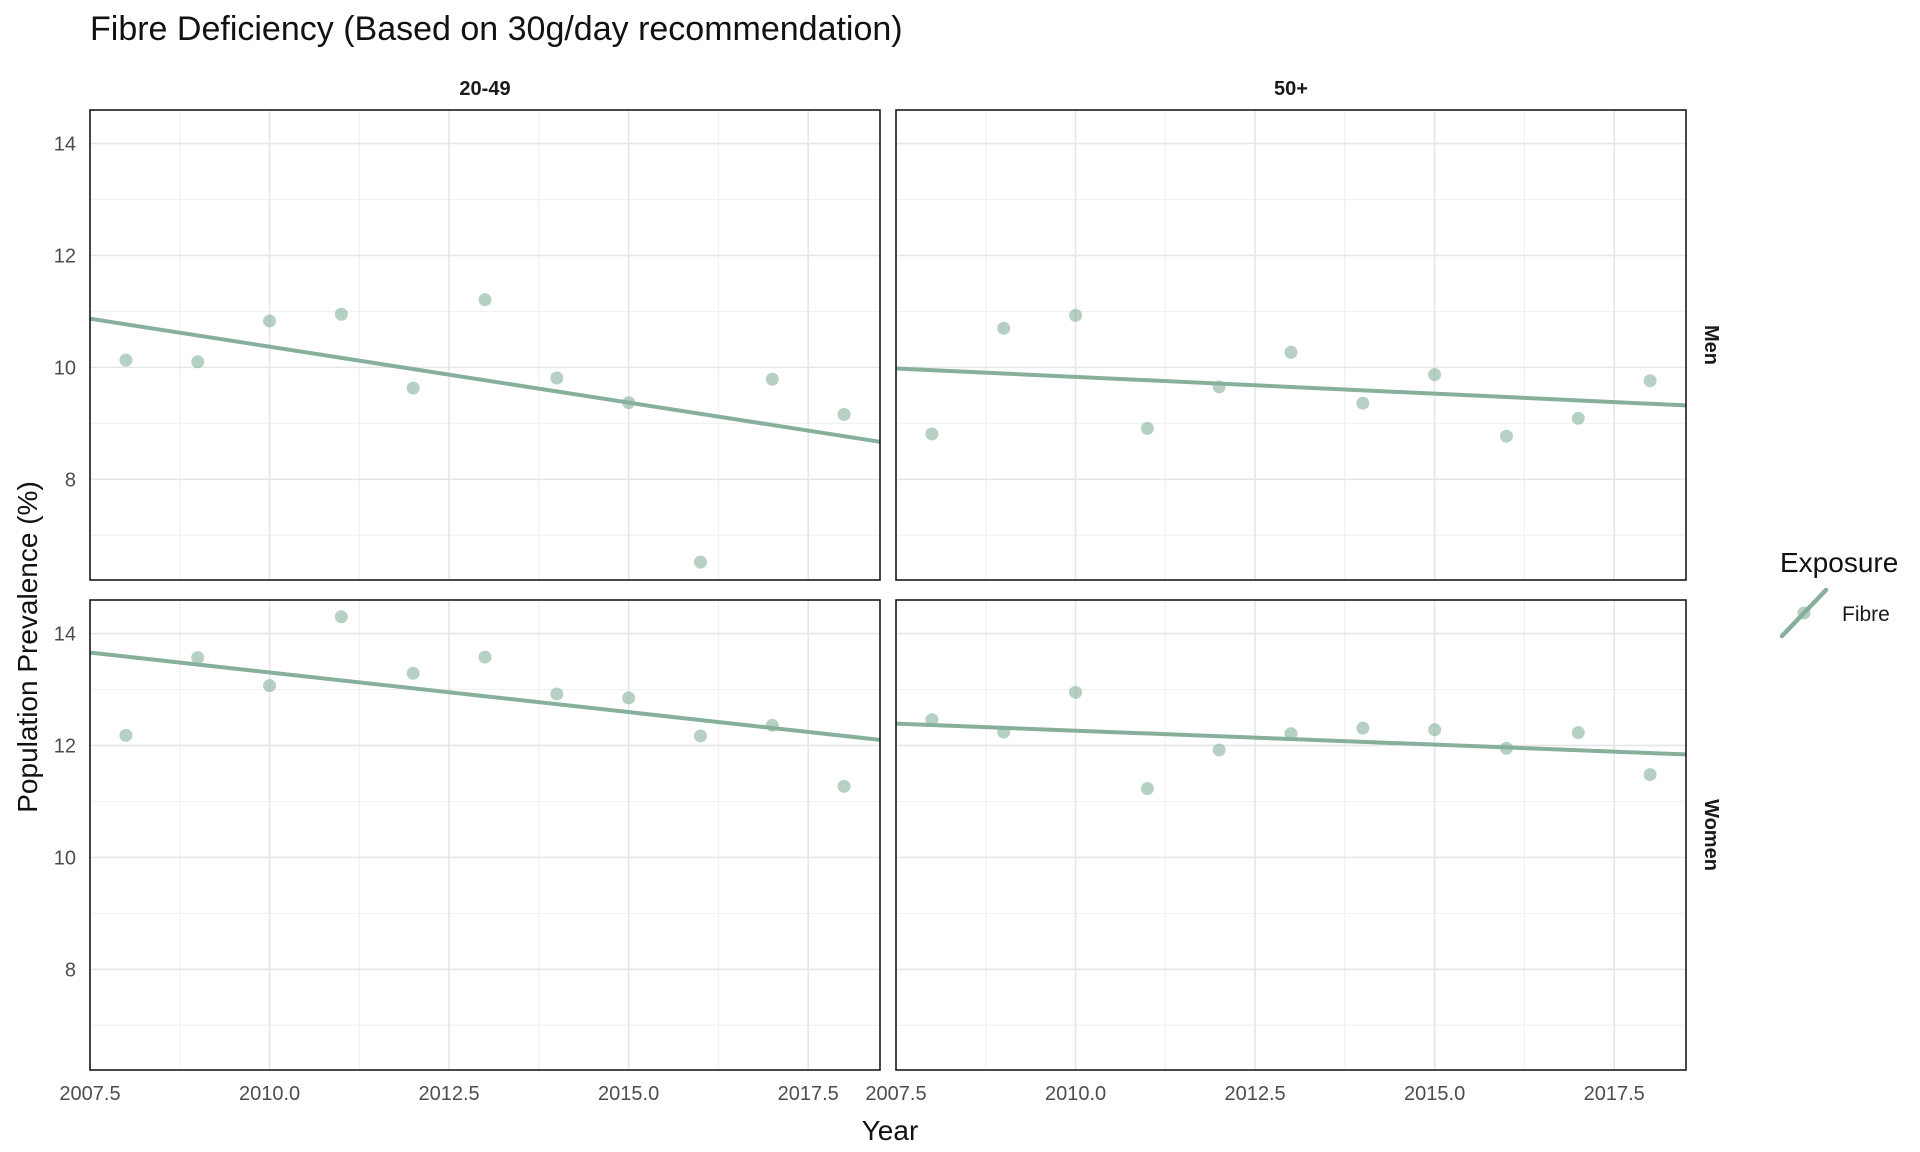 The image size is (1920, 1152). What do you see at coordinates (484, 89) in the screenshot?
I see `strip-label-0: 20-49` at bounding box center [484, 89].